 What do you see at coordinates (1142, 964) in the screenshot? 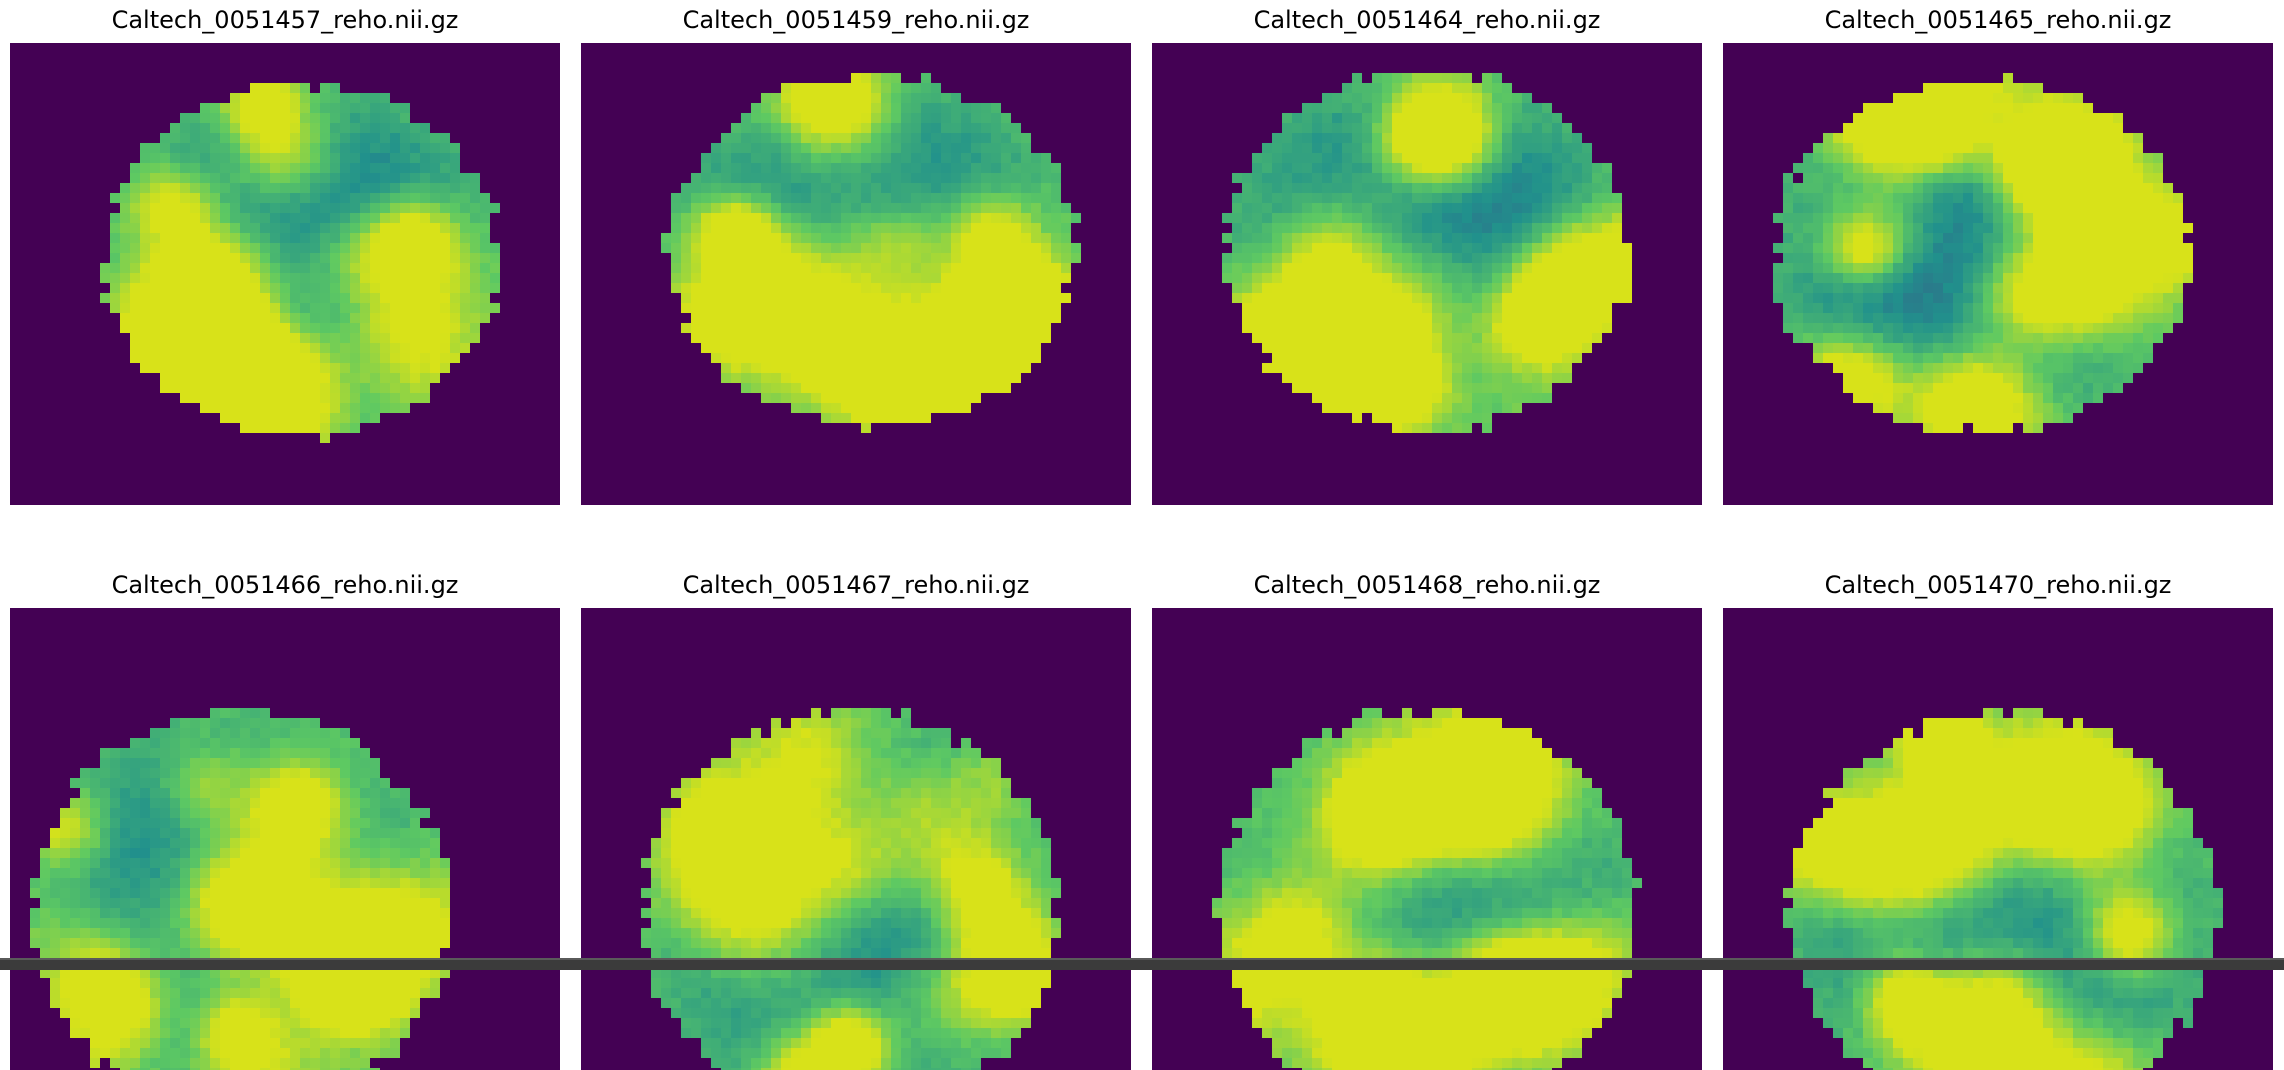
I see `bottom-scrollbar` at bounding box center [1142, 964].